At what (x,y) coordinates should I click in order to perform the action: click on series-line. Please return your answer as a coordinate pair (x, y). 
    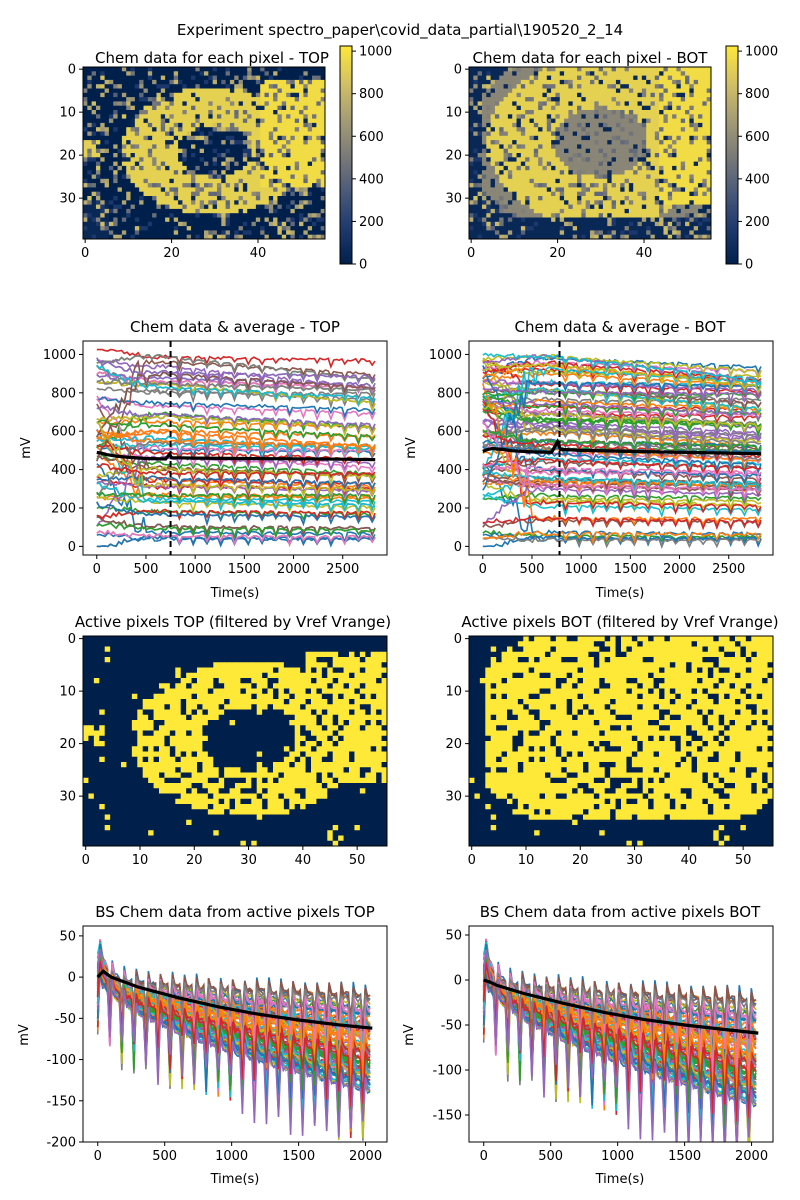
    Looking at the image, I should click on (622, 410).